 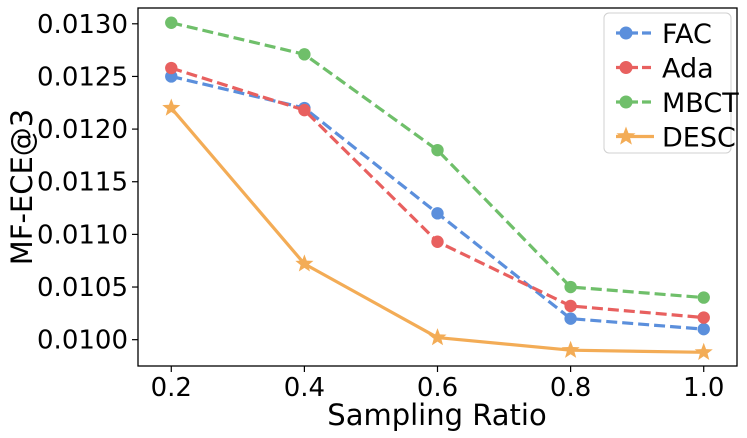 I want to click on y-tick-label: 0.0105, so click(x=82, y=288).